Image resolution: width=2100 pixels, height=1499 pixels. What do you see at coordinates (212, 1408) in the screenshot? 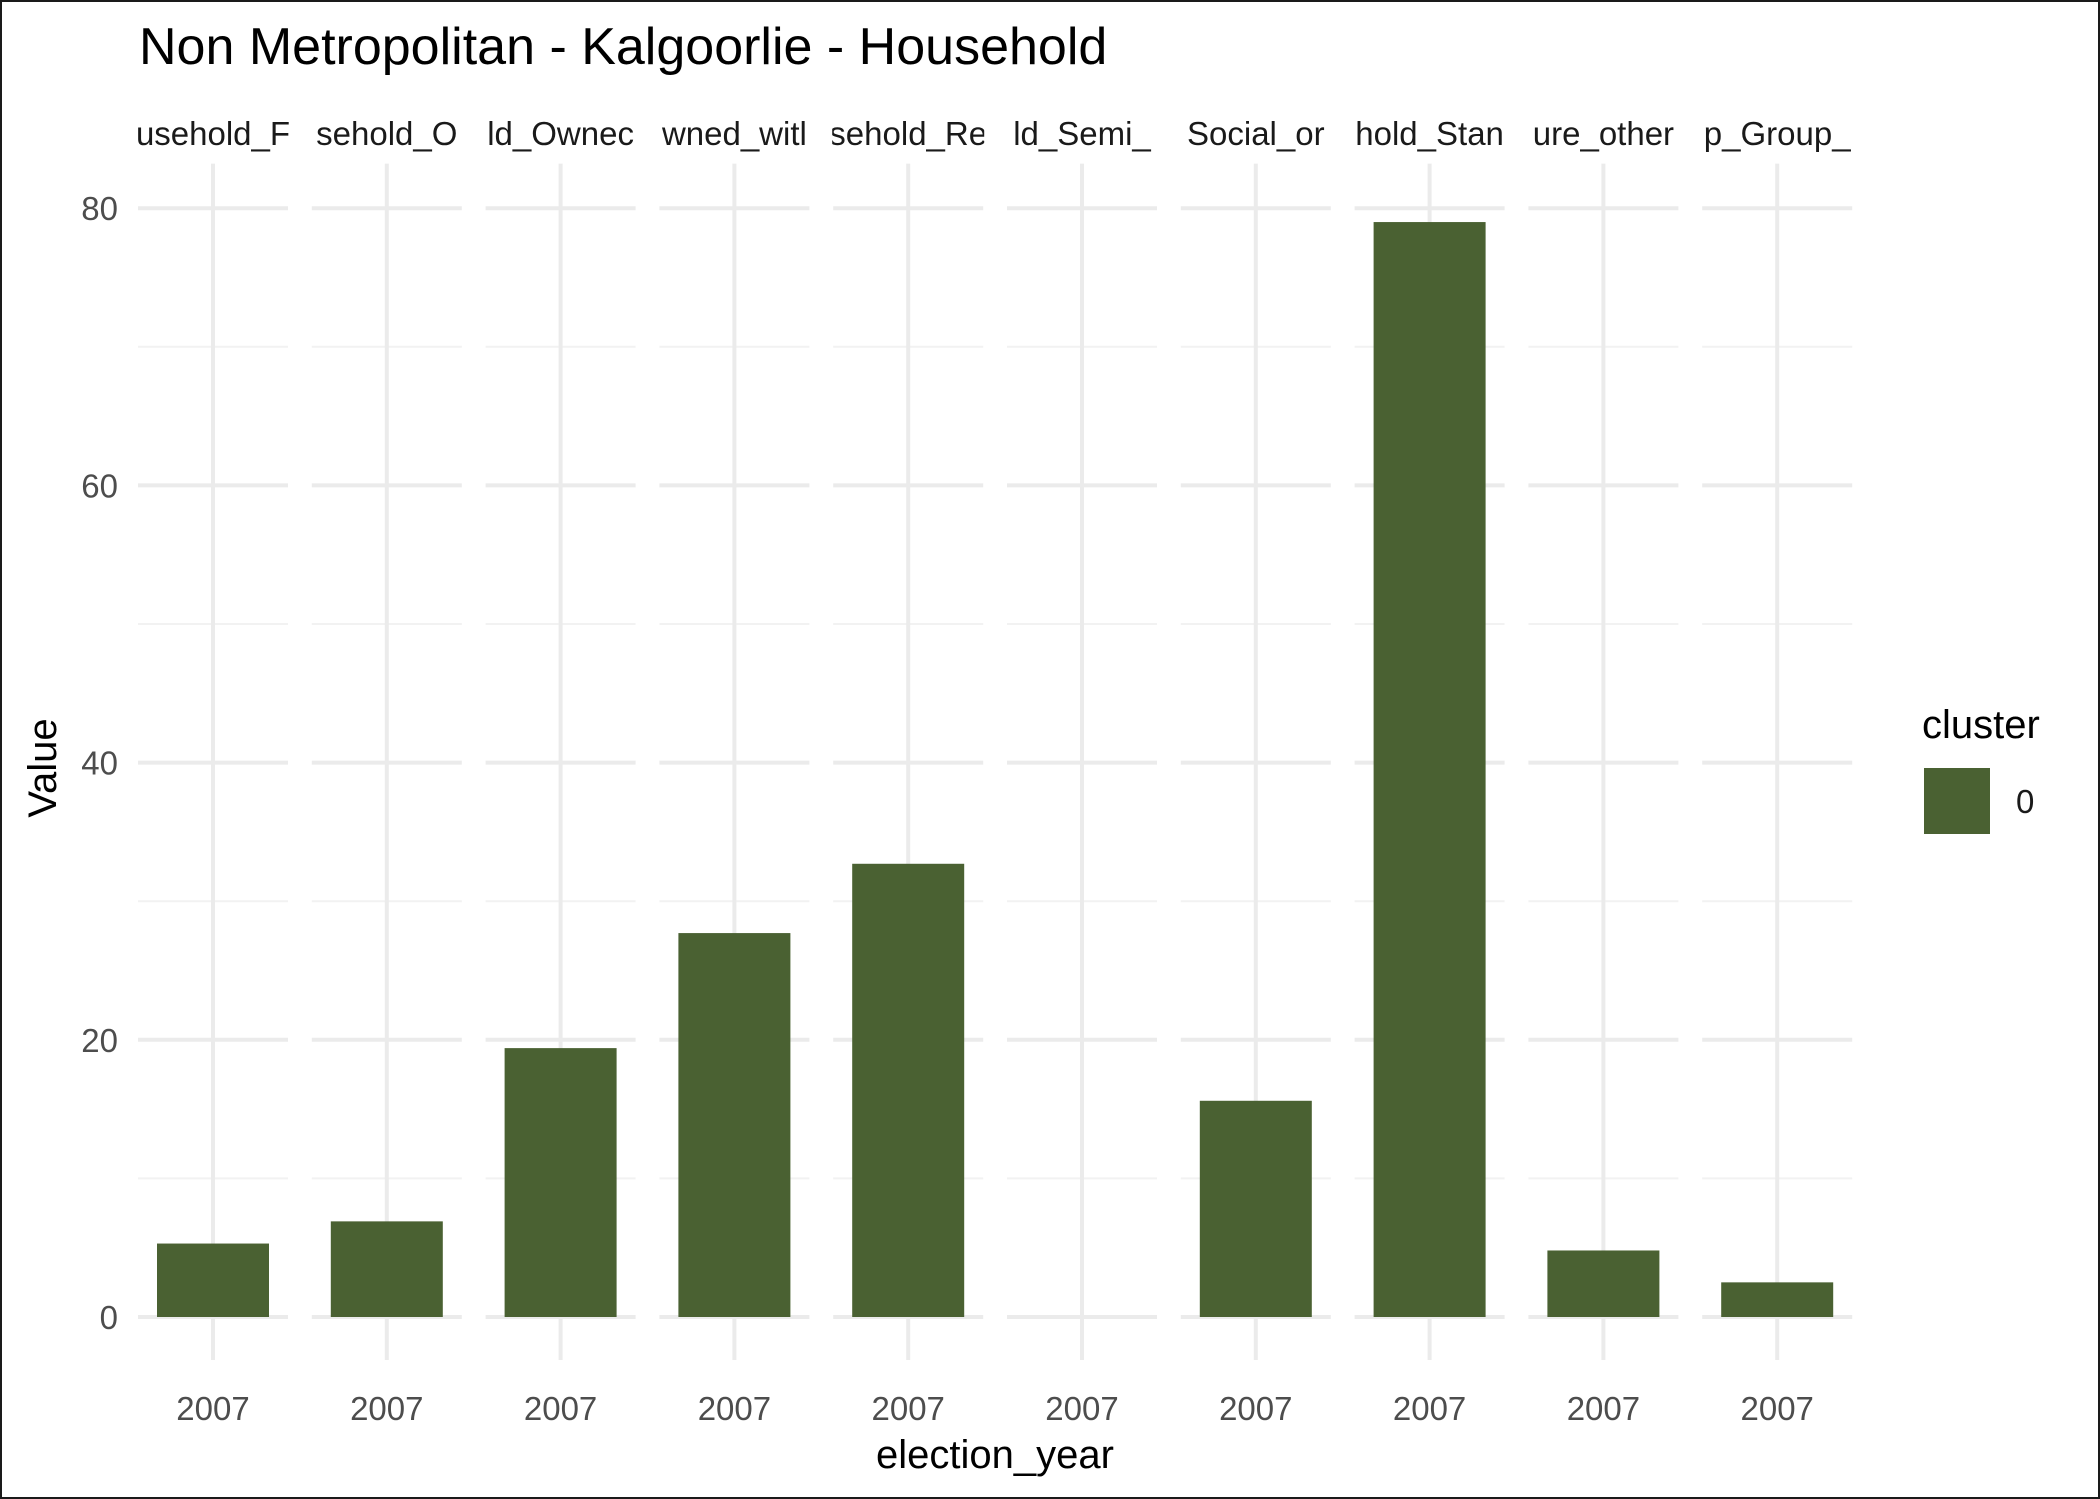
I see `x-tick-label-0: 2007` at bounding box center [212, 1408].